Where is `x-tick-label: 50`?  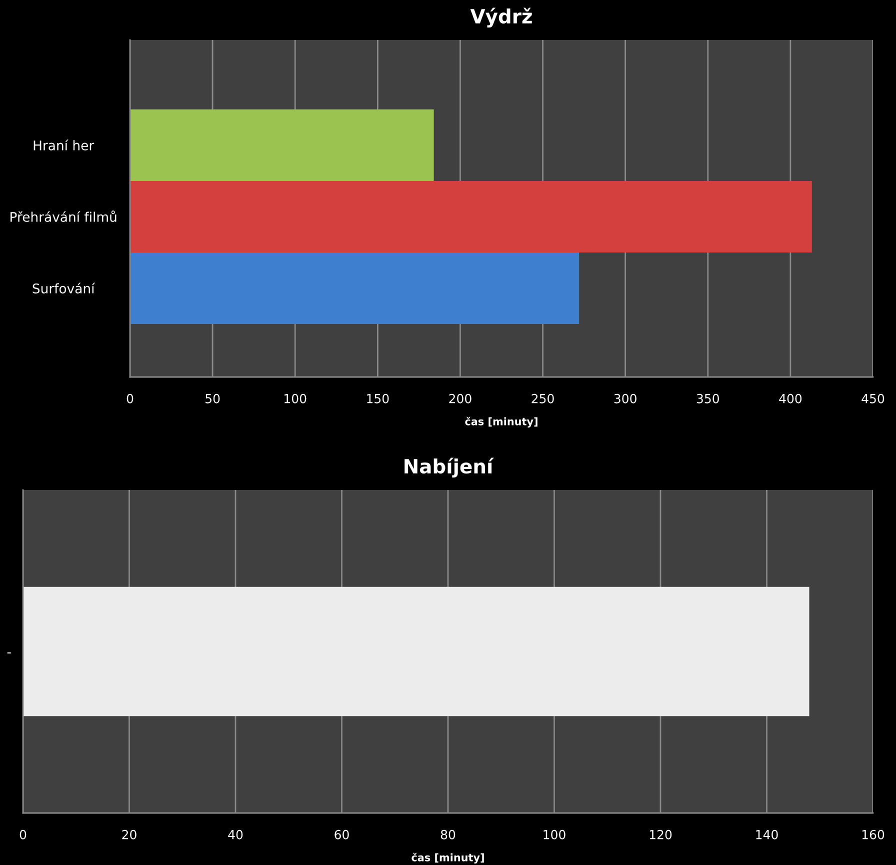 x-tick-label: 50 is located at coordinates (213, 399).